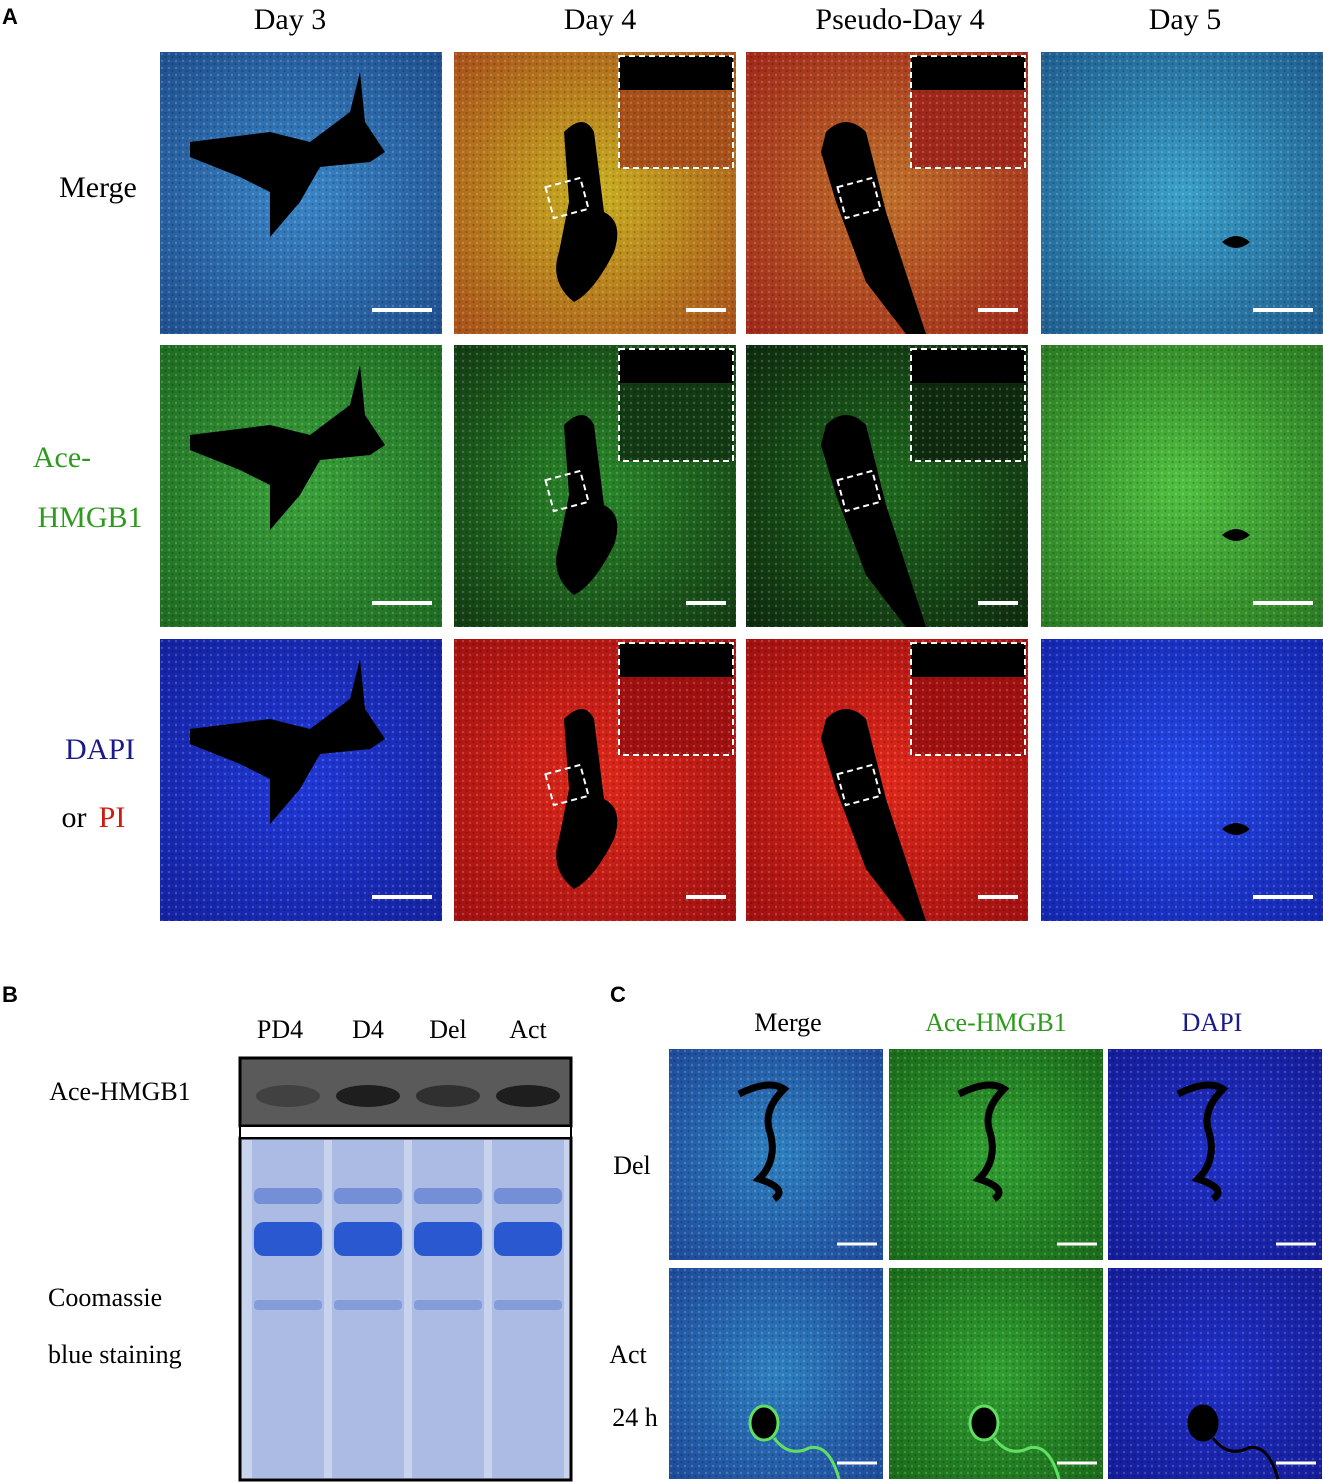 The width and height of the screenshot is (1323, 1482). I want to click on column-header: Ace-HMGB1, so click(996, 1022).